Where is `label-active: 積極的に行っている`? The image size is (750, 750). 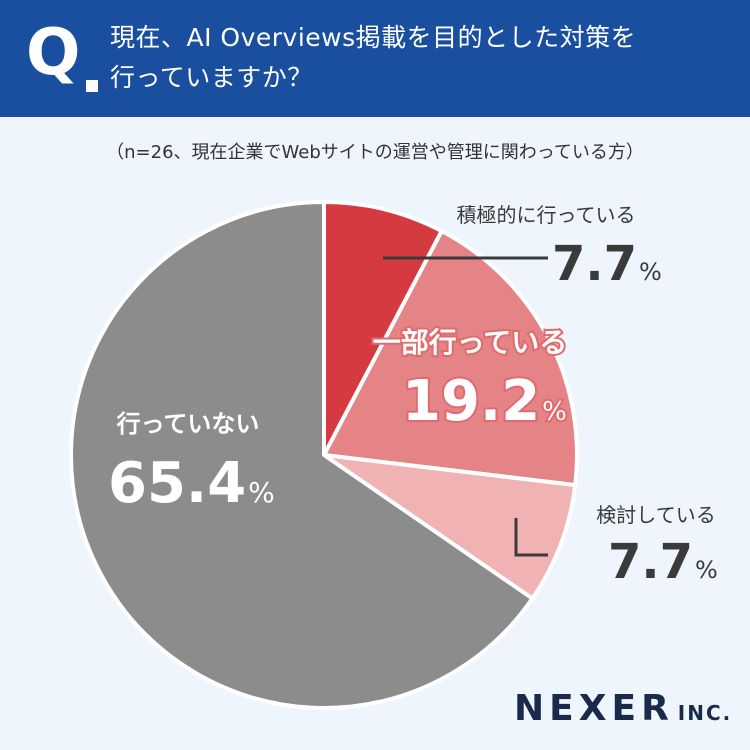
label-active: 積極的に行っている is located at coordinates (546, 215).